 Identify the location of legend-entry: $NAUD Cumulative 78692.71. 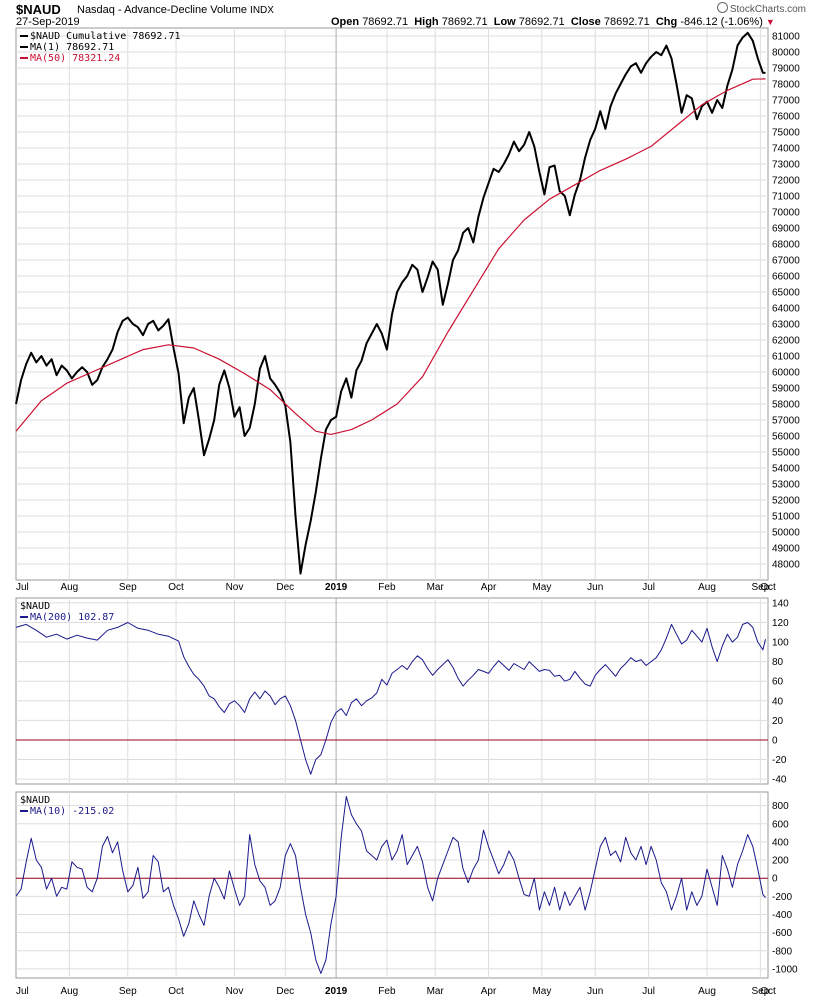
(105, 36).